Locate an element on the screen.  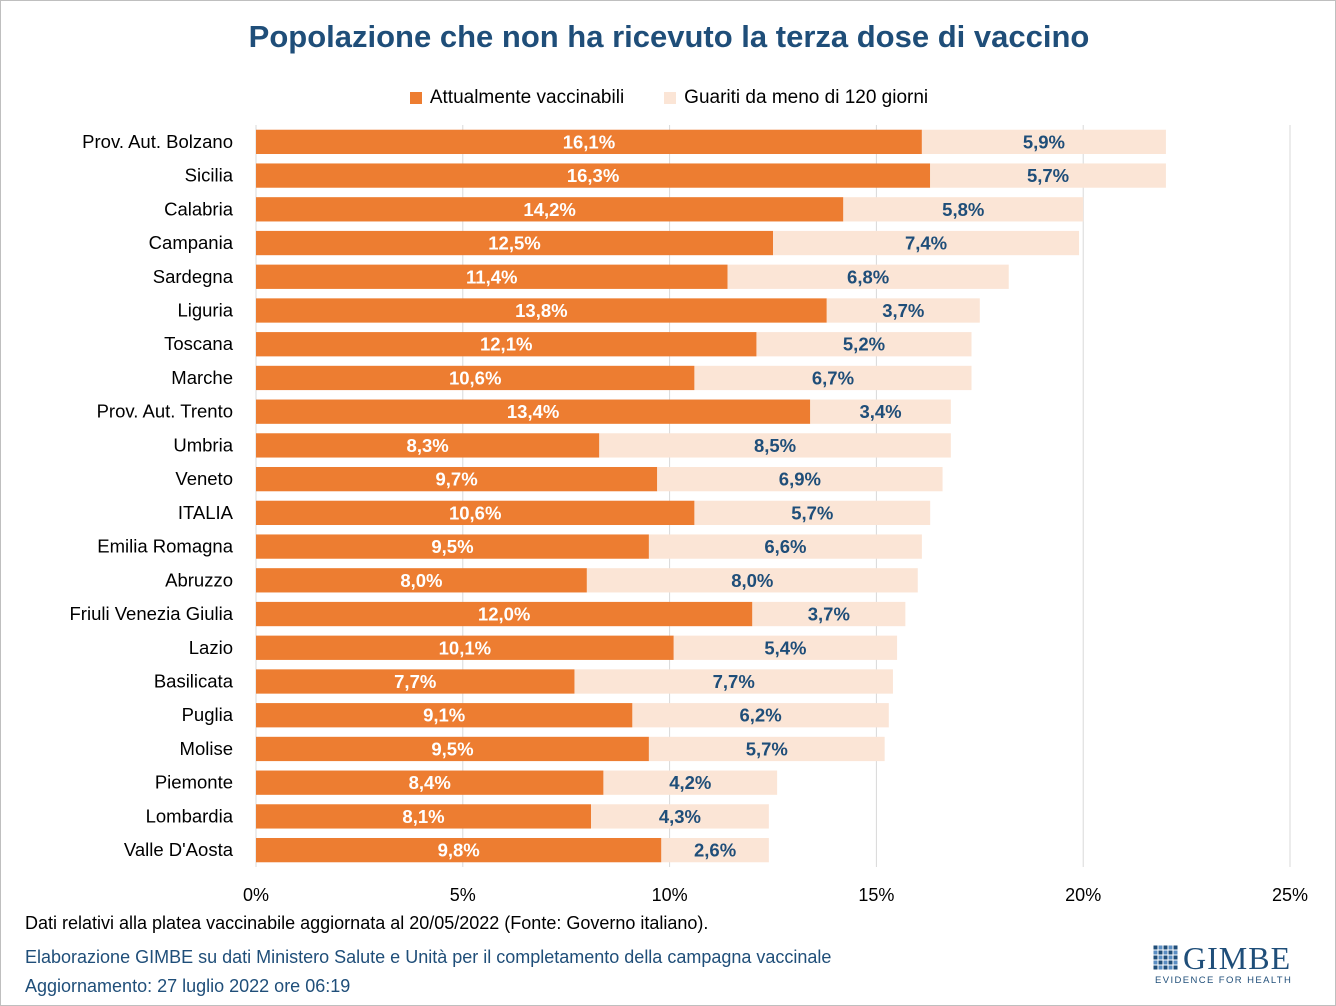
x-tick-label: 5% is located at coordinates (463, 895).